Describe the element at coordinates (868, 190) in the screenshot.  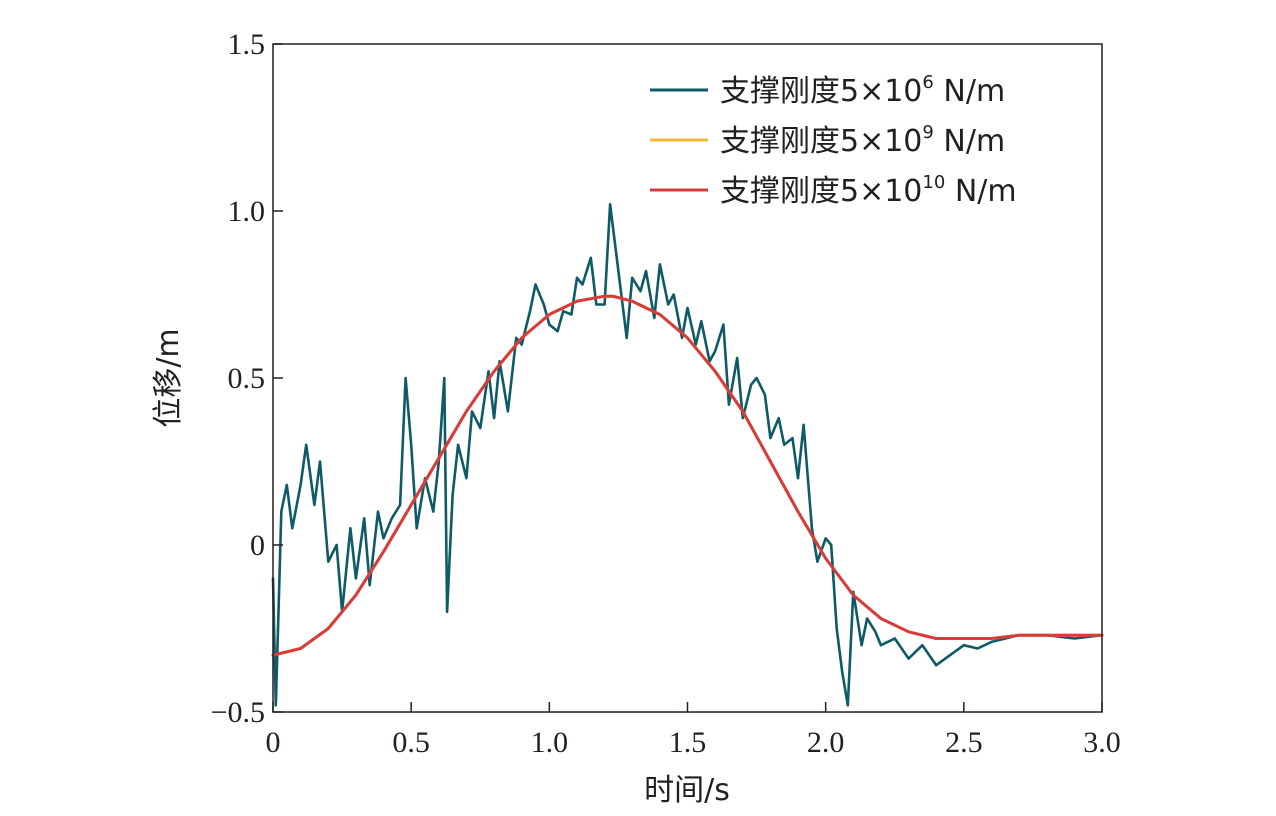
I see `legend-label-2: 支撑刚度5×1010 N/m` at that location.